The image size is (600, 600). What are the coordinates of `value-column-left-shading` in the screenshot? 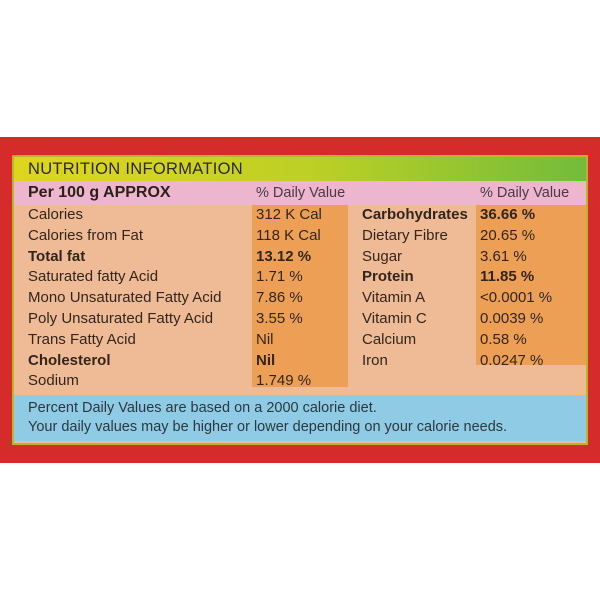 It's located at (300, 296).